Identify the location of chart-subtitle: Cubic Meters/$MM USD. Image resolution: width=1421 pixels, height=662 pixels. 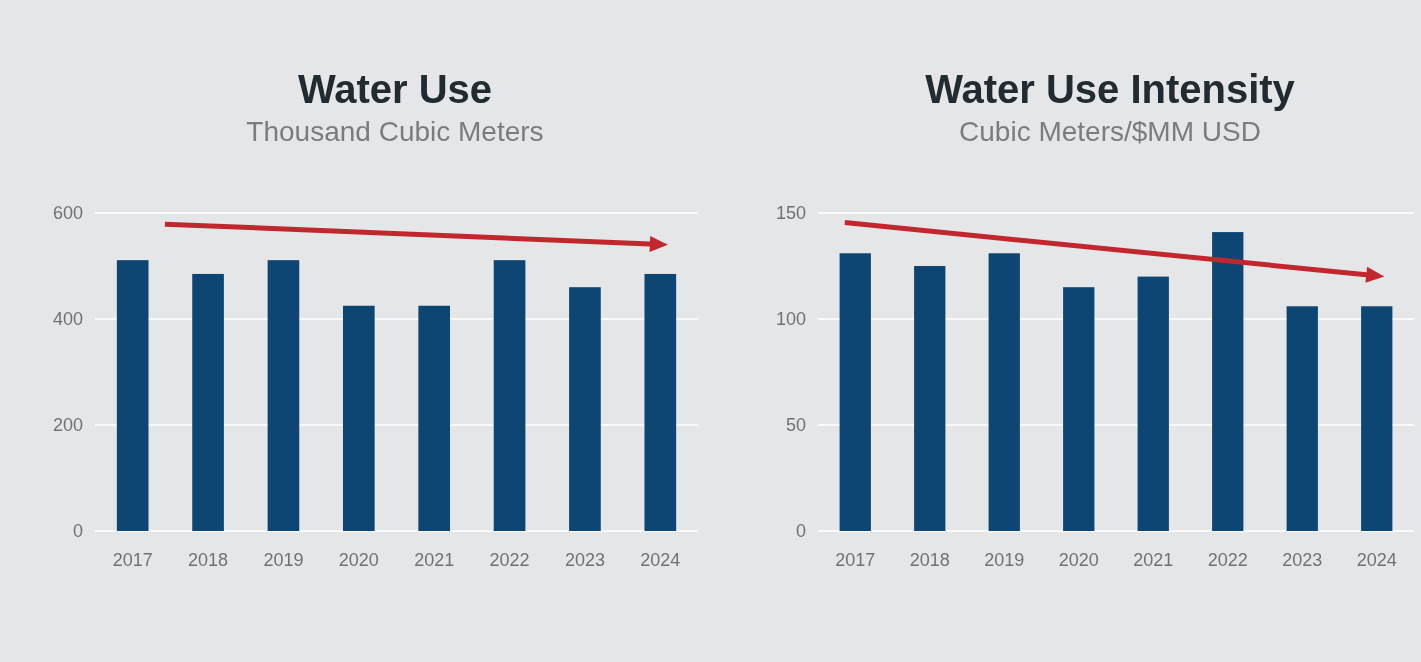
(1110, 131).